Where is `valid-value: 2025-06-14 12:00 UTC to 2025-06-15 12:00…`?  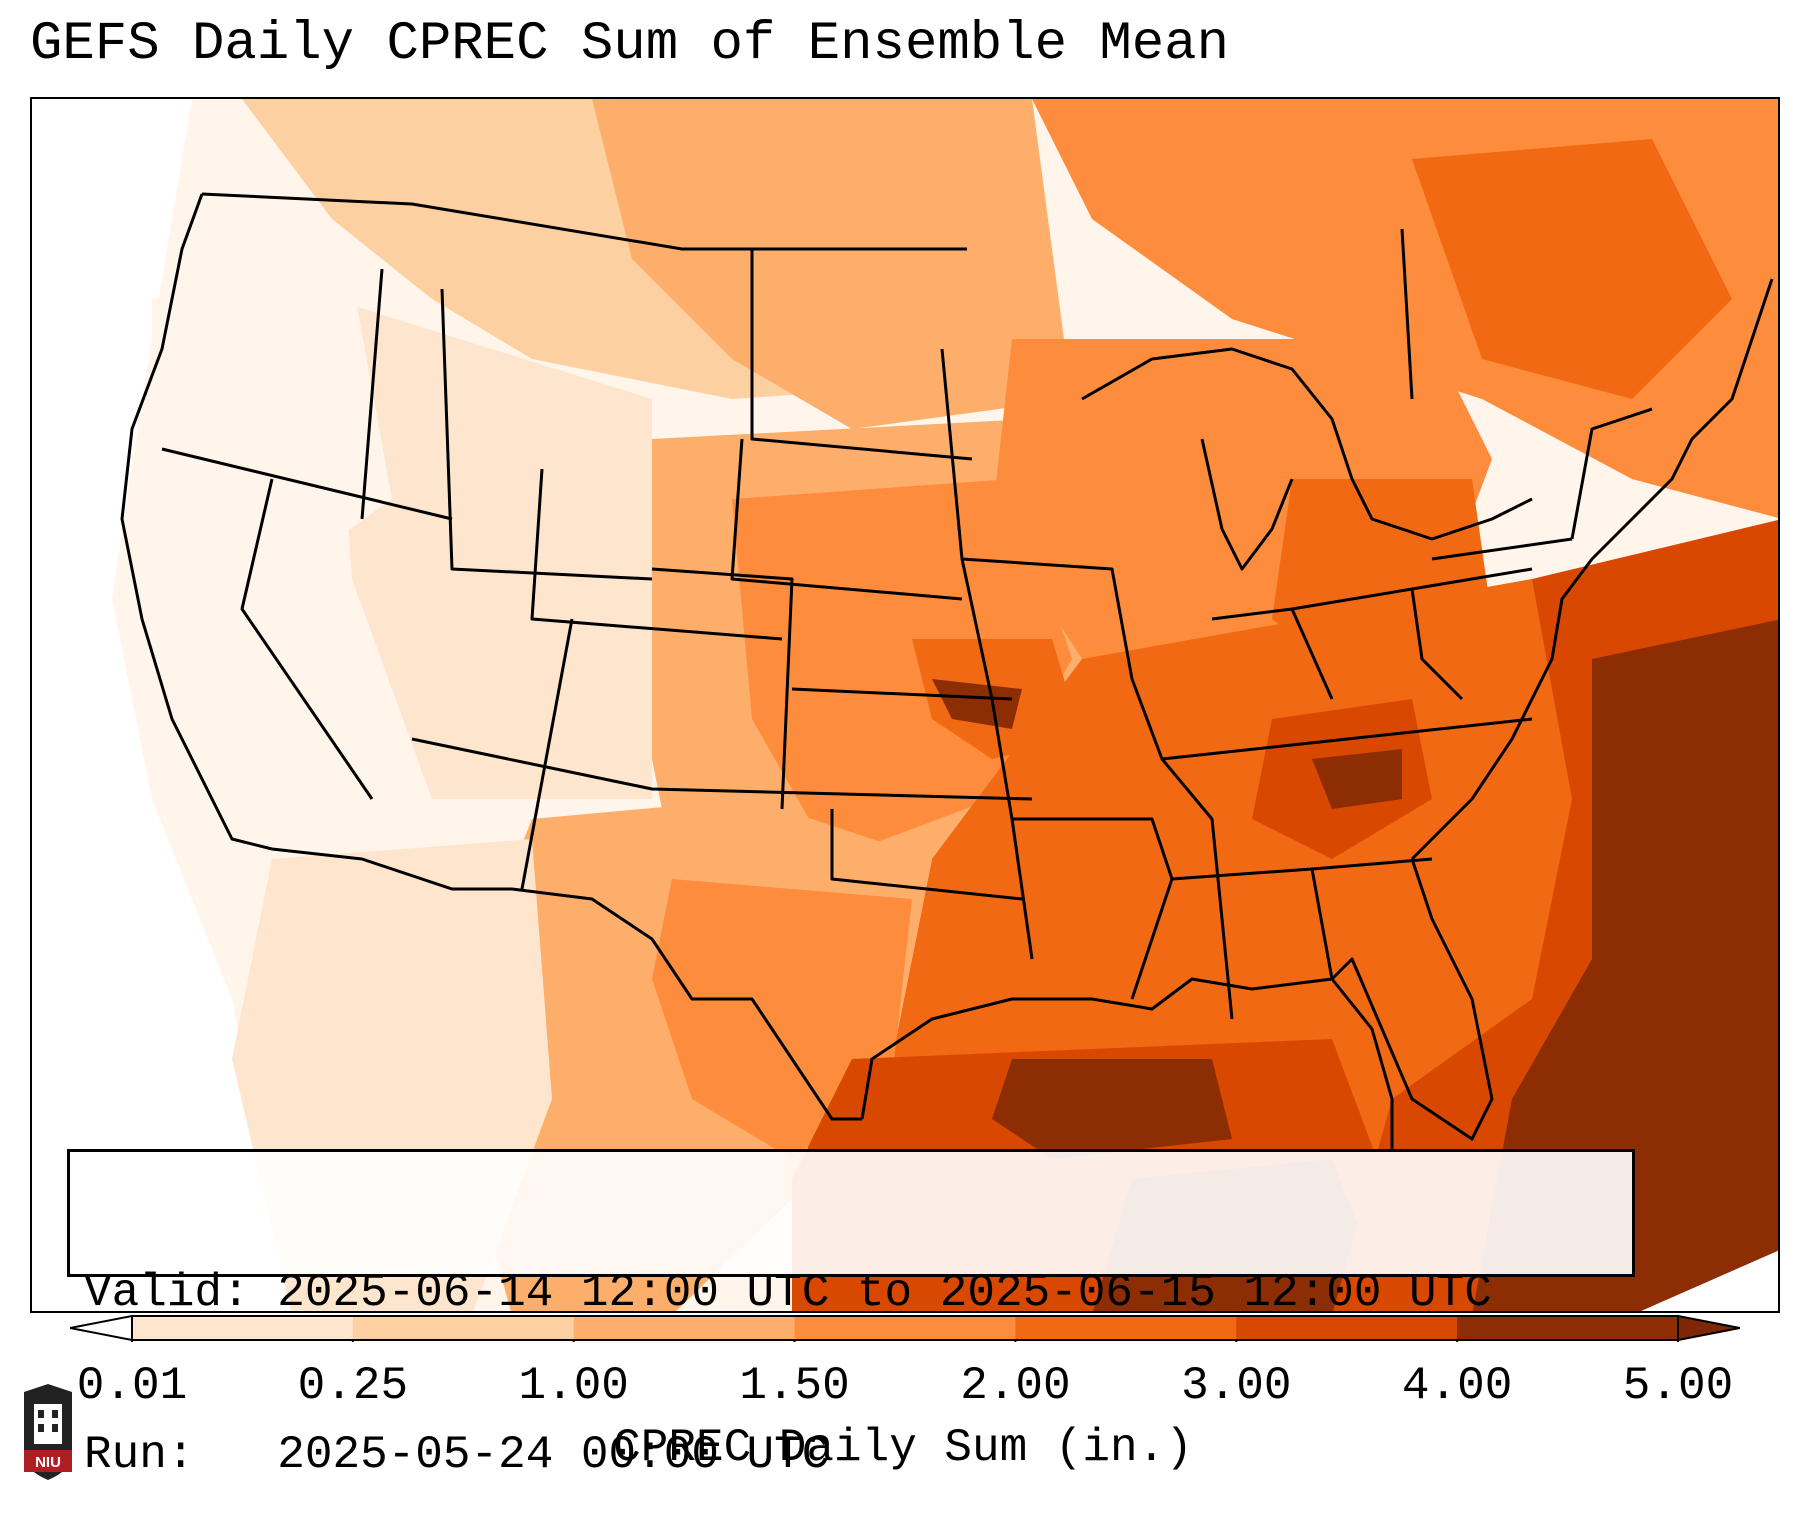 valid-value: 2025-06-14 12:00 UTC to 2025-06-15 12:00… is located at coordinates (884, 1293).